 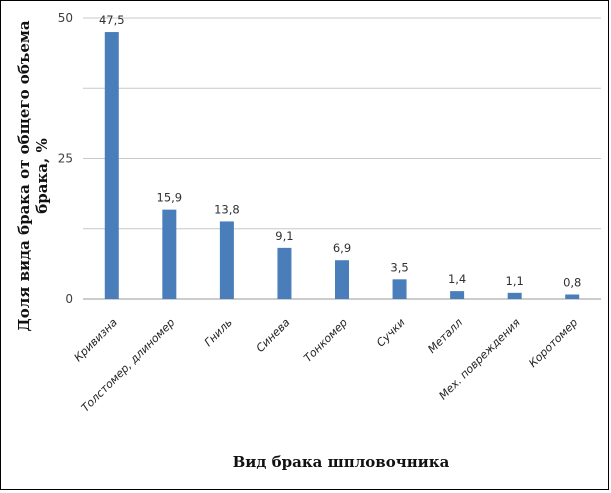 What do you see at coordinates (325, 340) in the screenshot?
I see `x-tick-label: Тонкомер` at bounding box center [325, 340].